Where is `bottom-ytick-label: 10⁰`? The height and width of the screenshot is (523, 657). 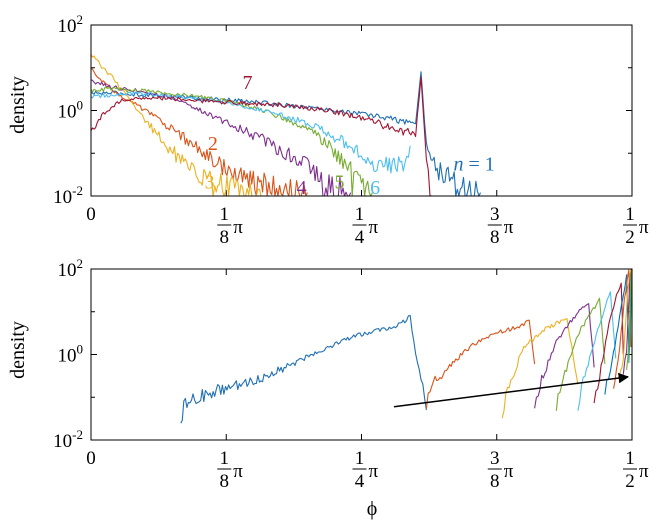
bottom-ytick-label: 10⁰ is located at coordinates (71, 354).